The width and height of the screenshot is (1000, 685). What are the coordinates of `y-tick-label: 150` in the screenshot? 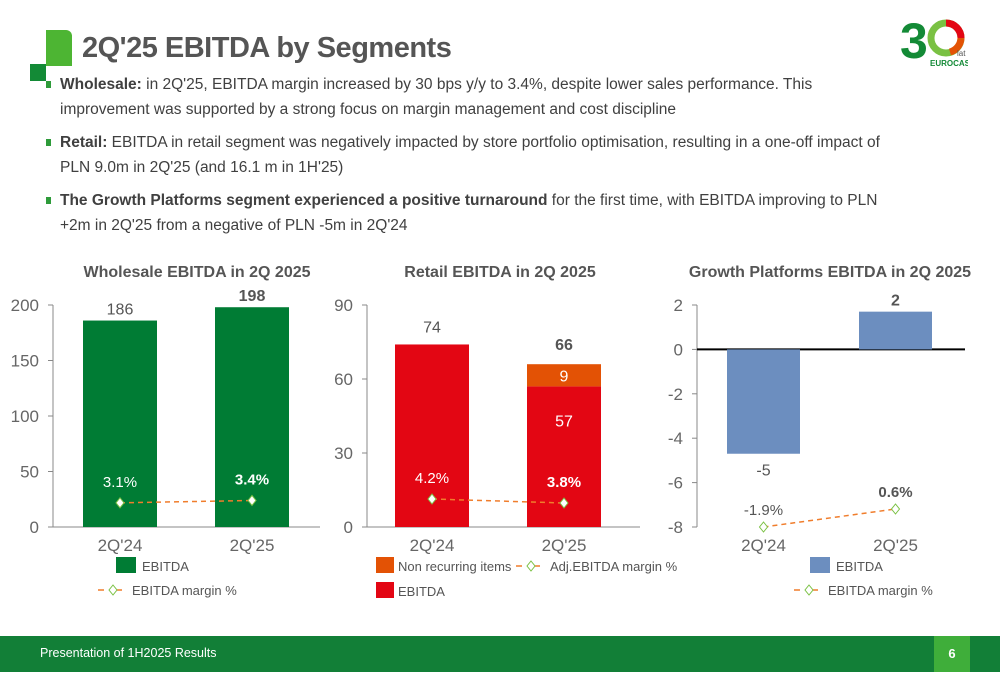 It's located at (25, 361).